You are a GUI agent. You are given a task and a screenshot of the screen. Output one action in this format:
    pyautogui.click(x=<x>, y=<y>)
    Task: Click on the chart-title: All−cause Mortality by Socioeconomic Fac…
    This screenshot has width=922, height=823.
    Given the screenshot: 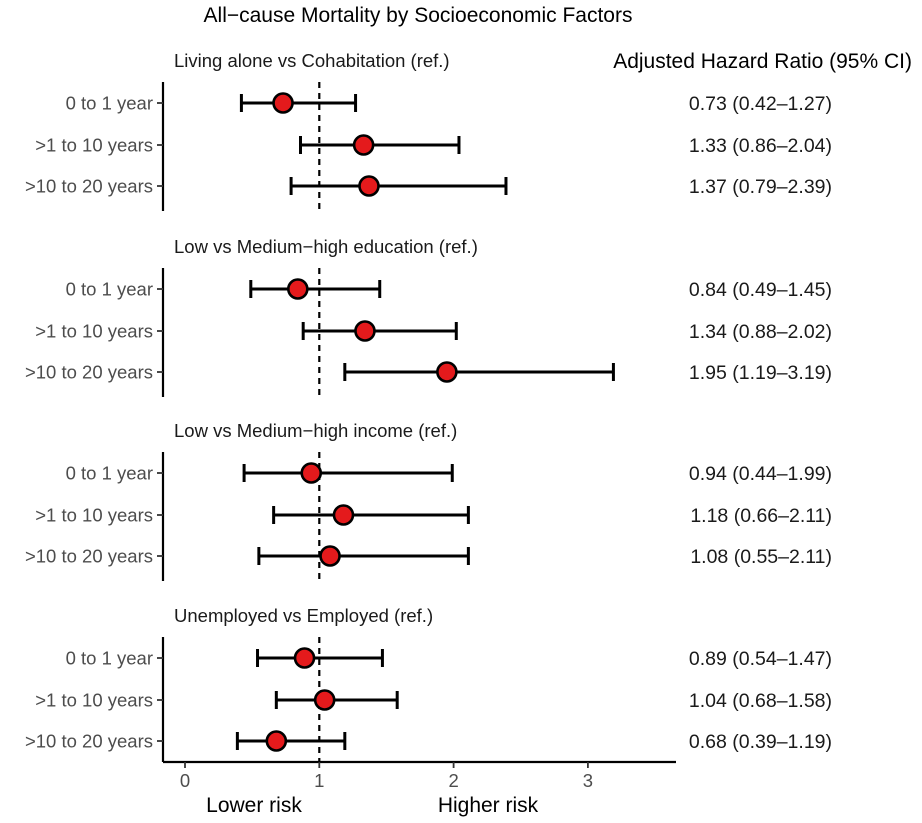 What is the action you would take?
    pyautogui.click(x=418, y=15)
    